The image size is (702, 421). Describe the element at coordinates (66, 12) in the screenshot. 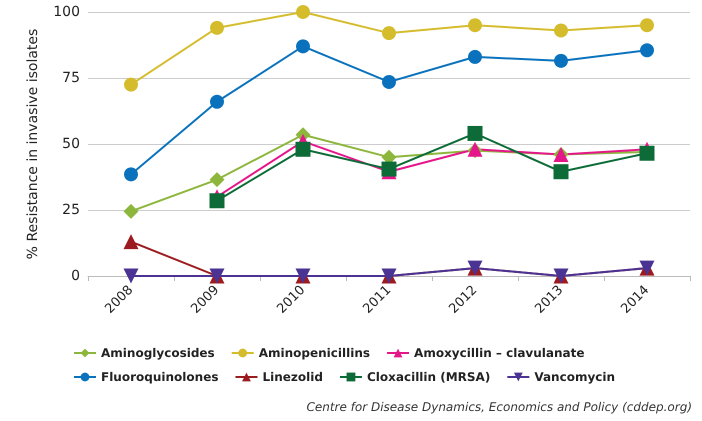

I see `y-tick-label: 100` at that location.